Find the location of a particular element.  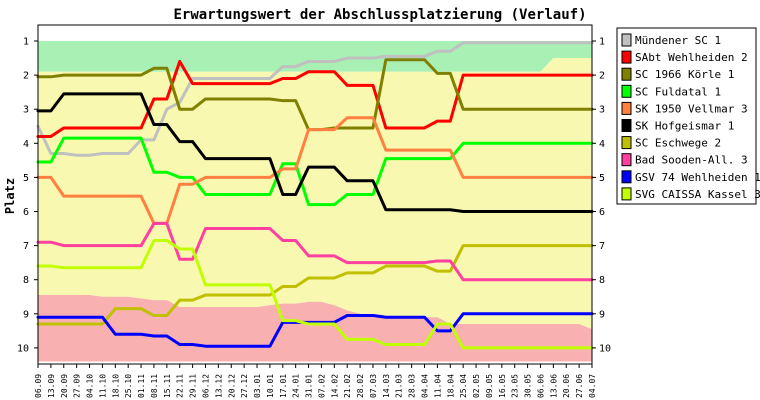

y-tick-label-right: 1 is located at coordinates (602, 42).